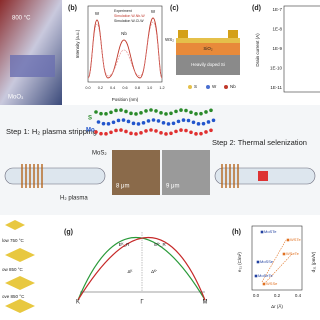 Image resolution: width=320 pixels, height=320 pixels. Describe the element at coordinates (149, 88) in the screenshot. I see `x-tick-label: 1.0` at that location.